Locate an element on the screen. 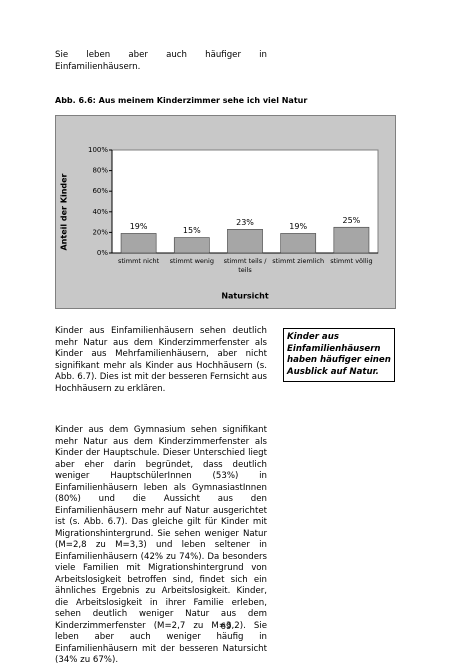  x-tick-label-box: stimmt ziemlich is located at coordinates (298, 261).